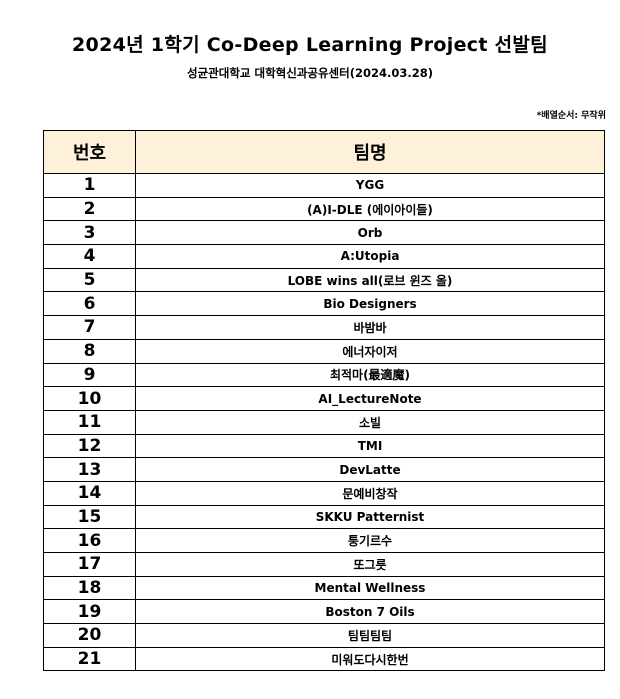  I want to click on team-number: 21, so click(89, 659).